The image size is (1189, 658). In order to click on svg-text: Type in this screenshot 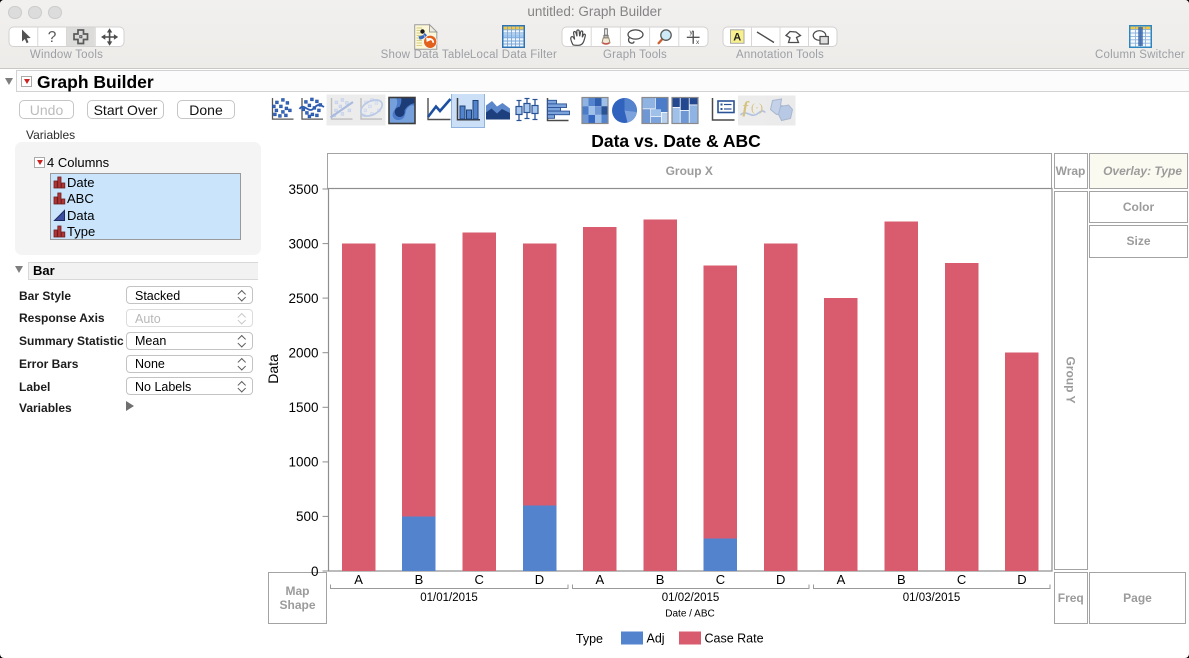, I will do `click(589, 639)`.